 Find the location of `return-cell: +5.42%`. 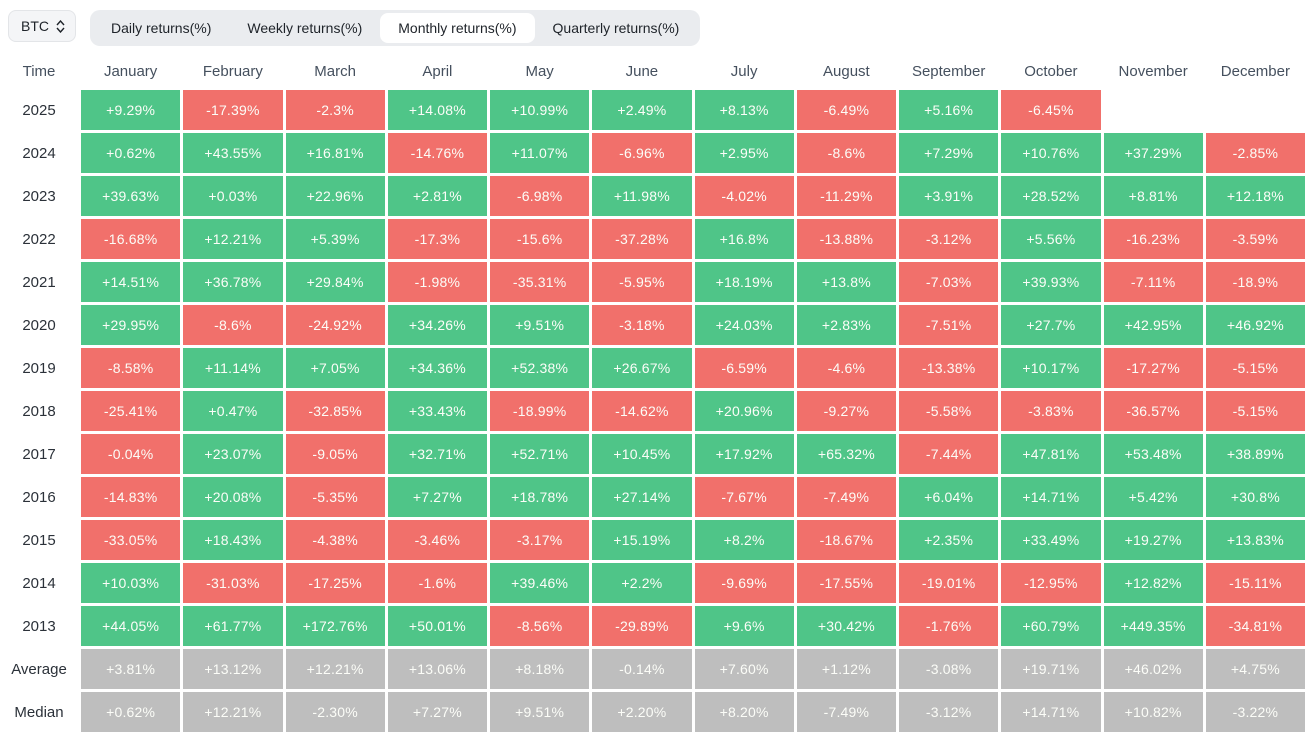

return-cell: +5.42% is located at coordinates (1153, 497).